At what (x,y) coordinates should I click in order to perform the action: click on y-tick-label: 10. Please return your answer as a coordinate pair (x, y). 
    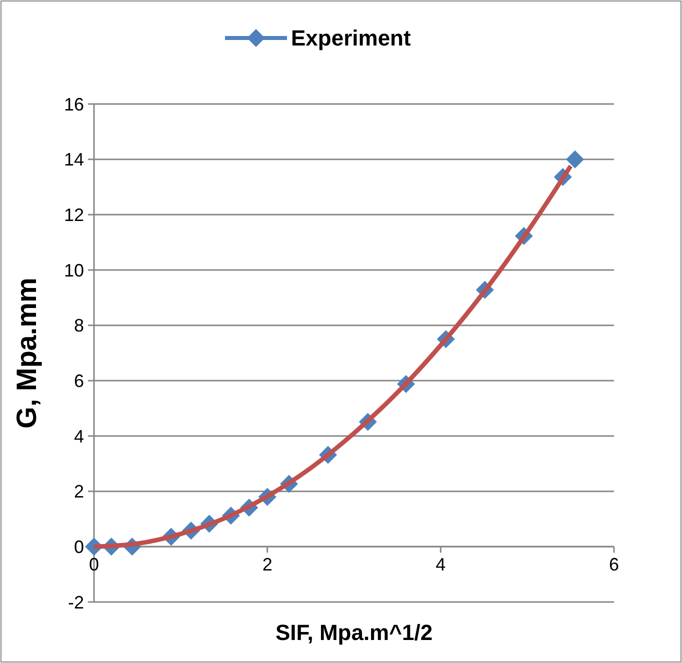
    Looking at the image, I should click on (74, 270).